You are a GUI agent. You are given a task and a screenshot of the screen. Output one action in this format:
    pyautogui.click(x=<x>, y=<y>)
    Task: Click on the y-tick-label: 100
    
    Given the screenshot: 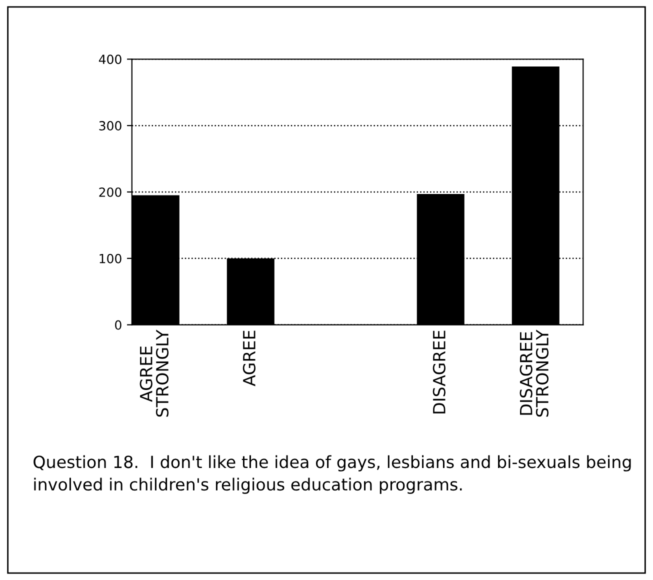 What is the action you would take?
    pyautogui.click(x=111, y=259)
    